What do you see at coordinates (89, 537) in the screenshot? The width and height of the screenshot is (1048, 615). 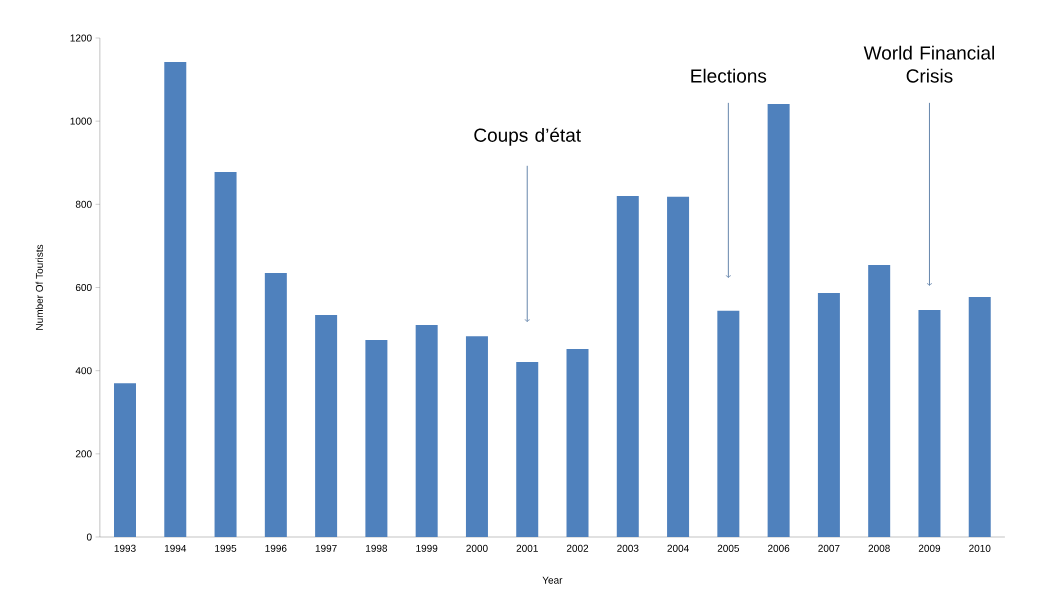 I see `y-tick-label: 0` at bounding box center [89, 537].